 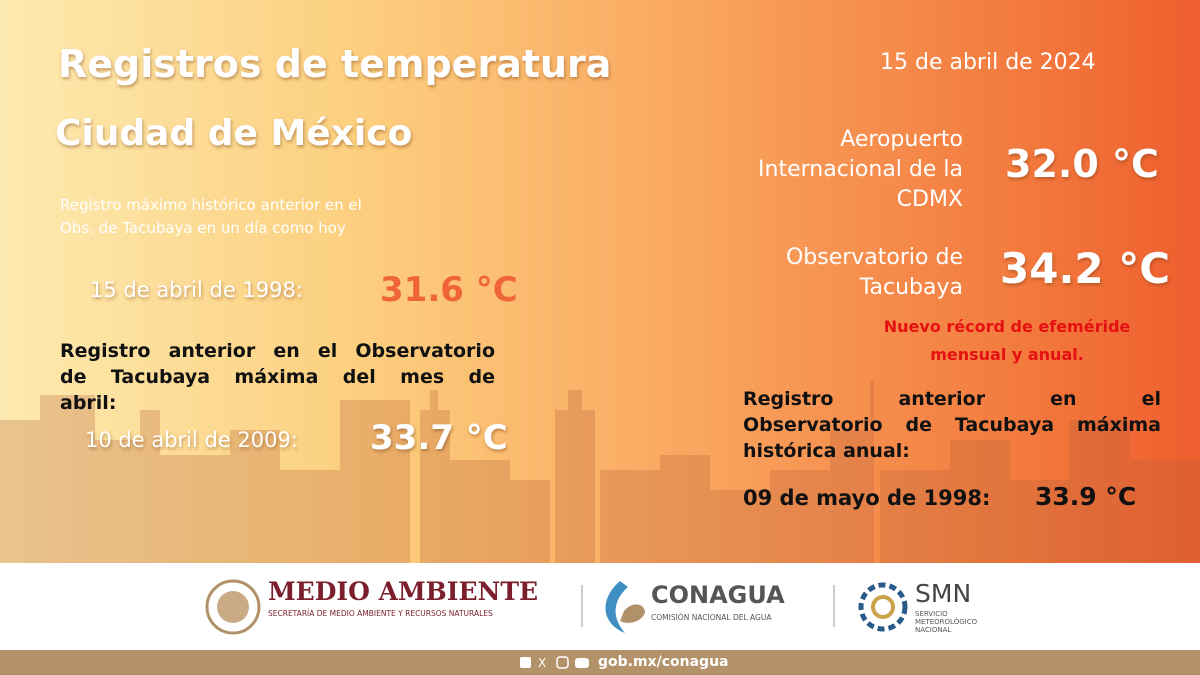 I want to click on station-name-line: CDMX, so click(x=929, y=199).